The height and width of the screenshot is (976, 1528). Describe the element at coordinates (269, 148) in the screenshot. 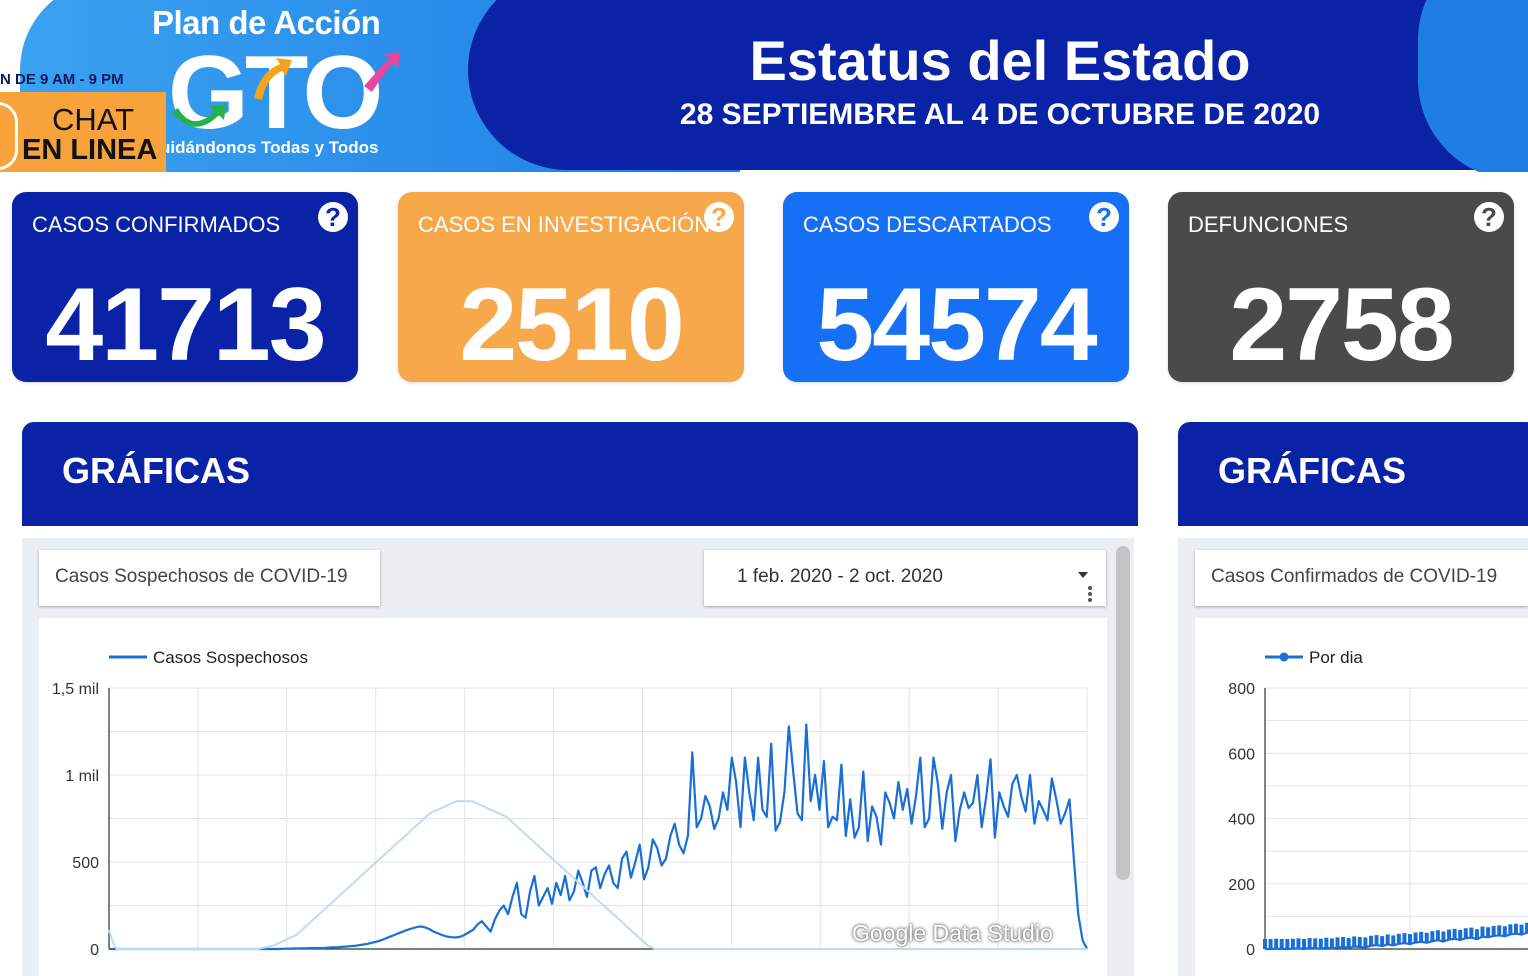

I see `logo-tagline: uidándonos Todas y Todos` at that location.